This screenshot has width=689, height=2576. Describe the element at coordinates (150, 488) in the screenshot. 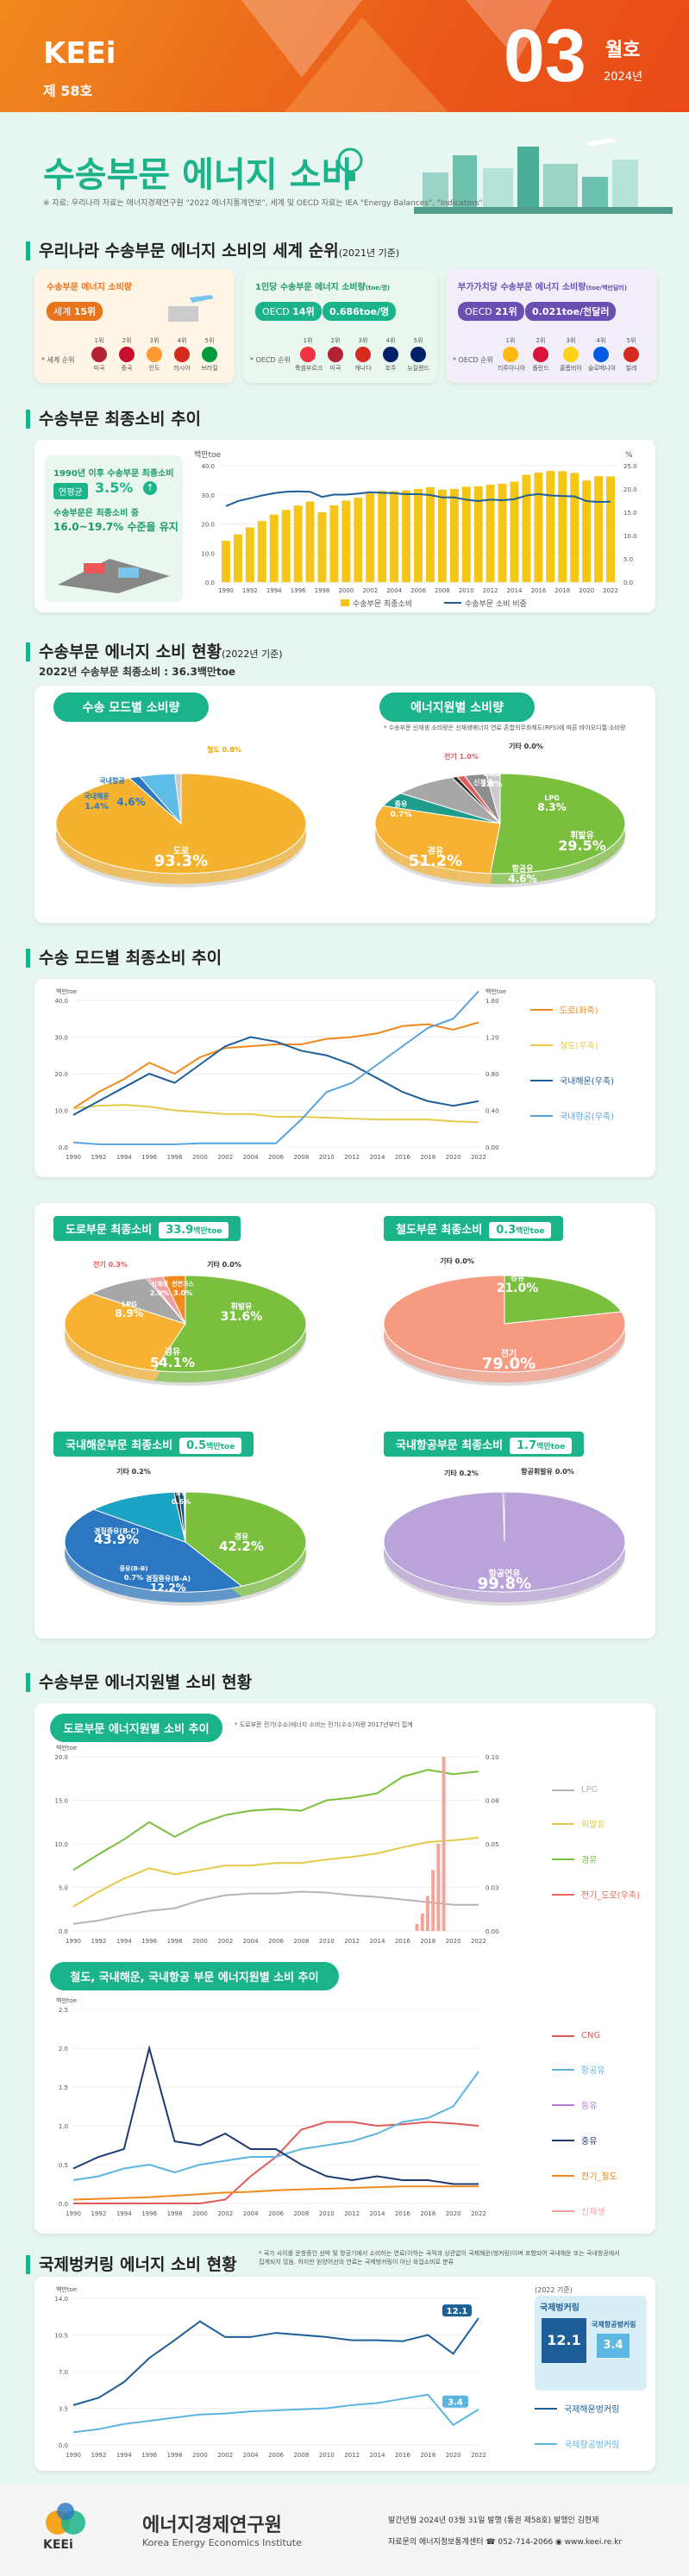

I see `up-arrow-icon: ↑` at that location.